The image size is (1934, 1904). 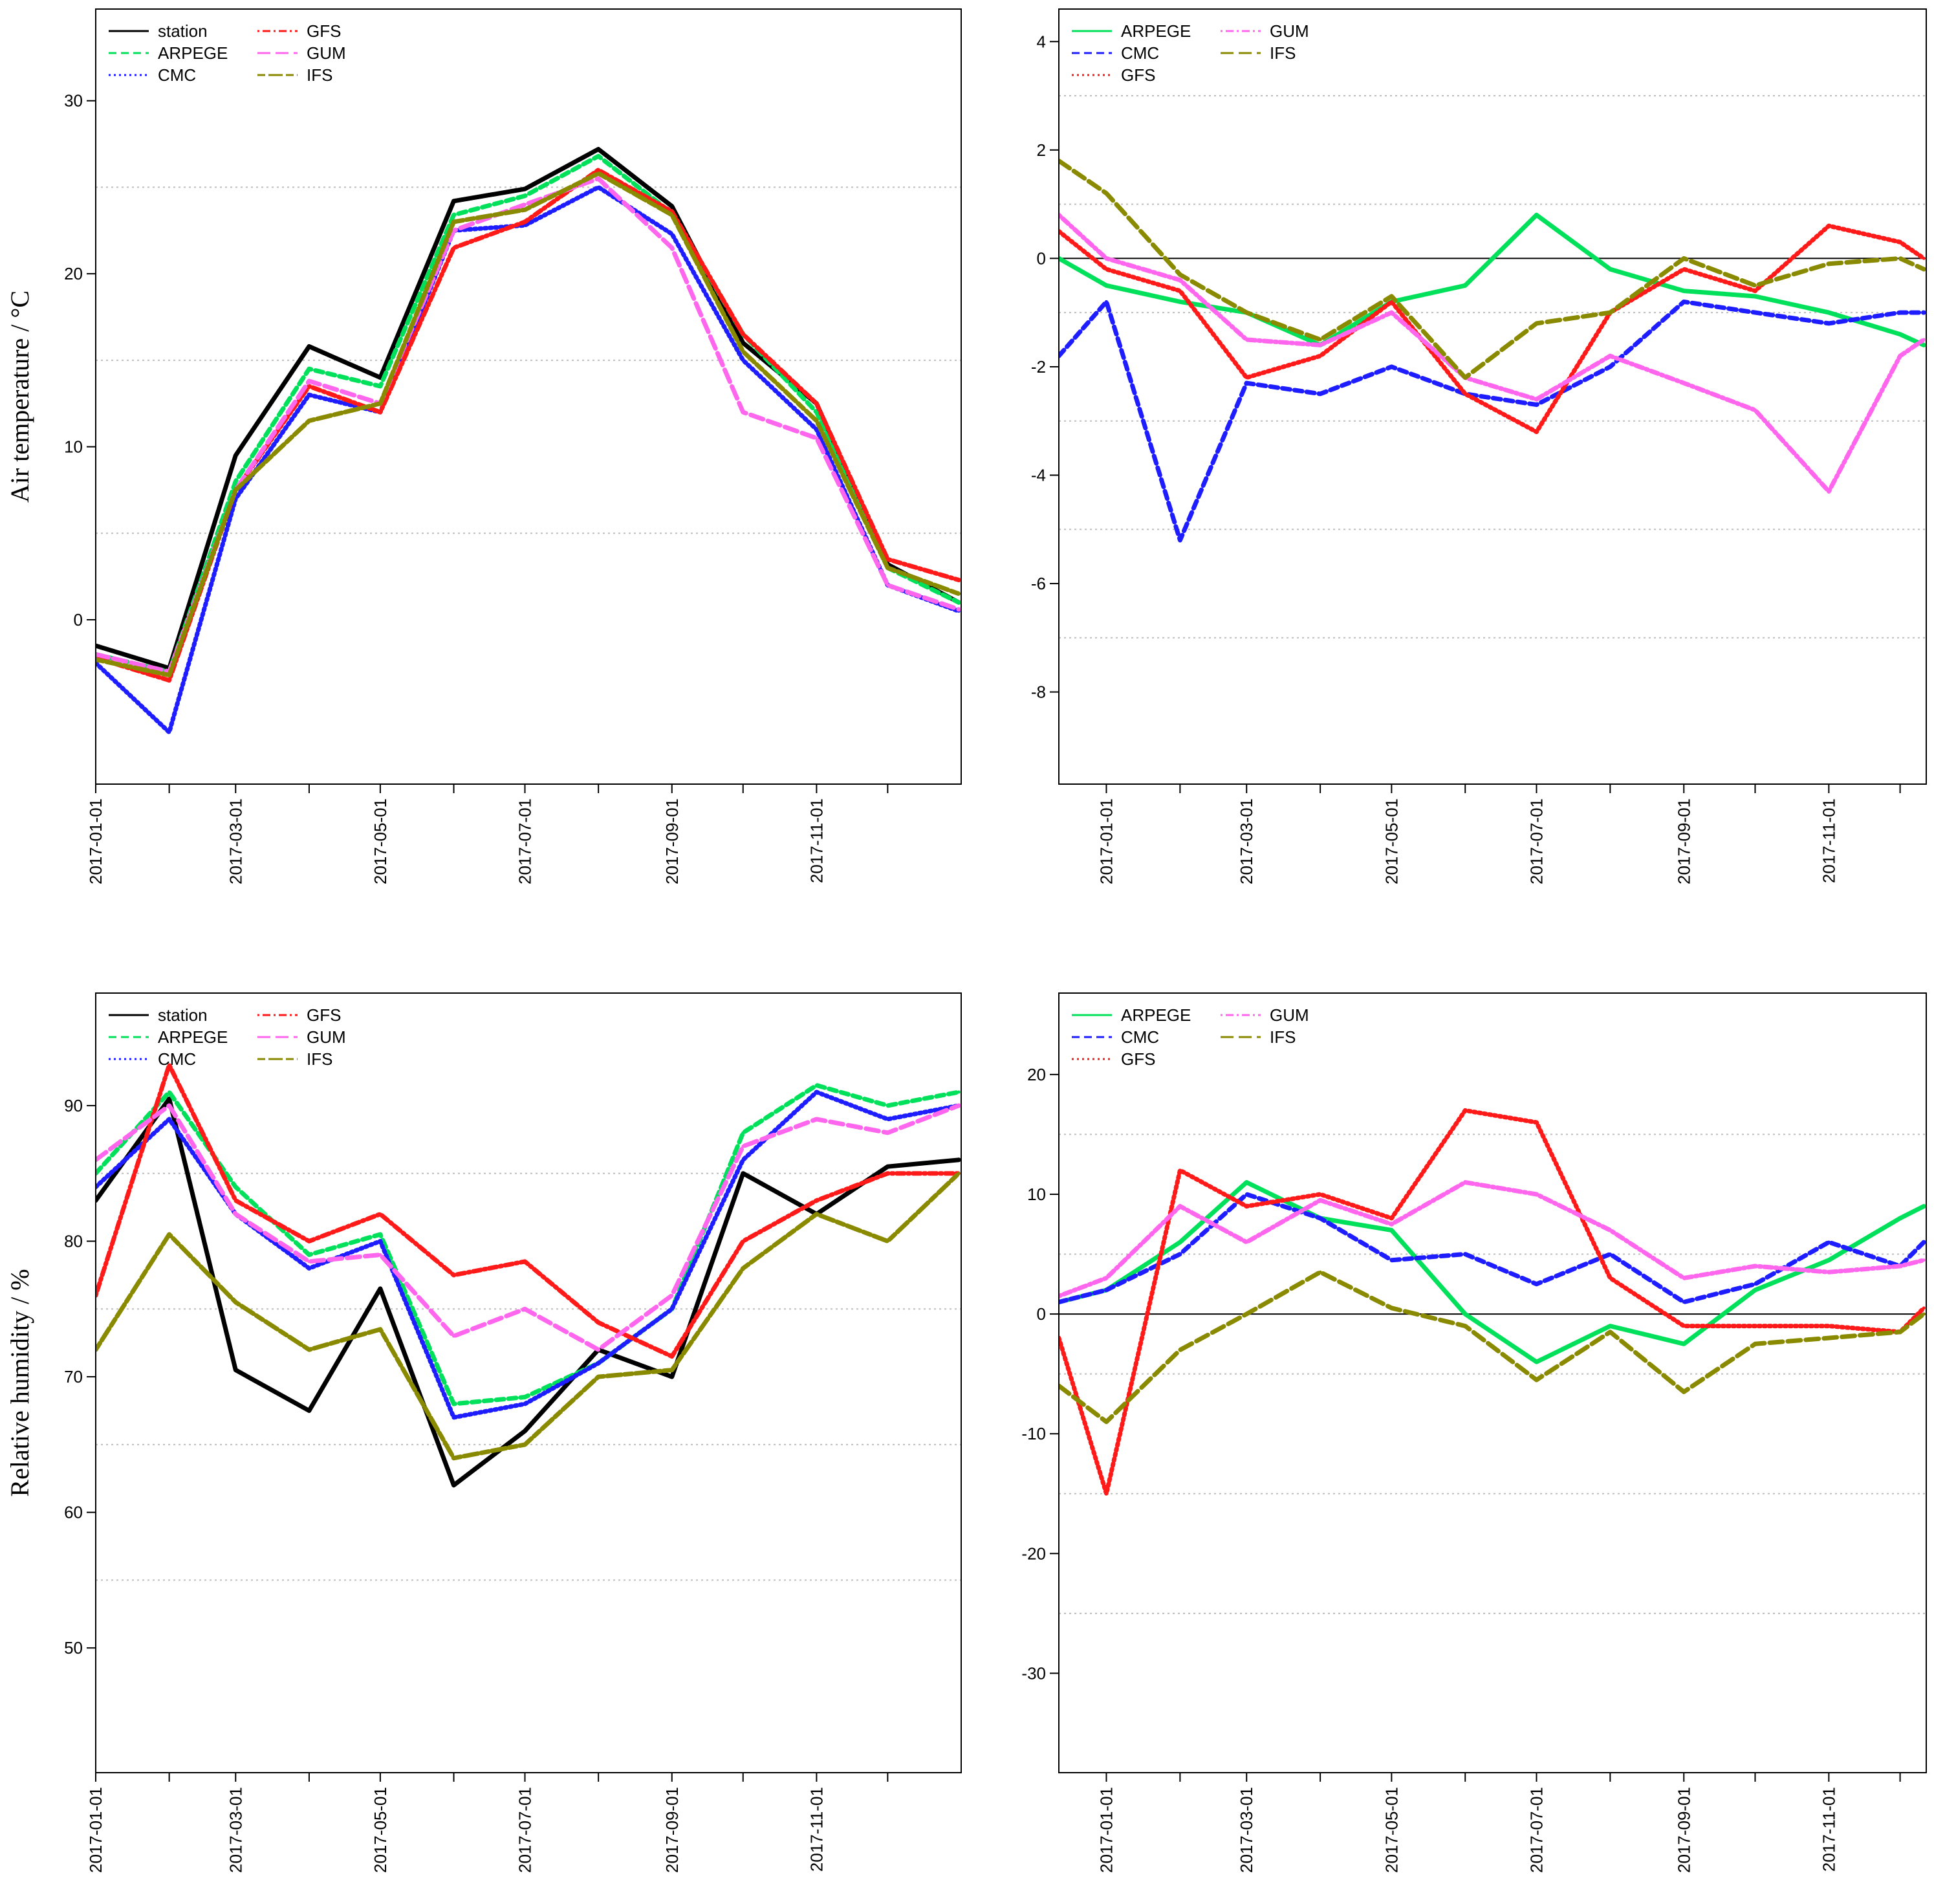 I want to click on legend-label-ifs: IFS, so click(x=1283, y=1037).